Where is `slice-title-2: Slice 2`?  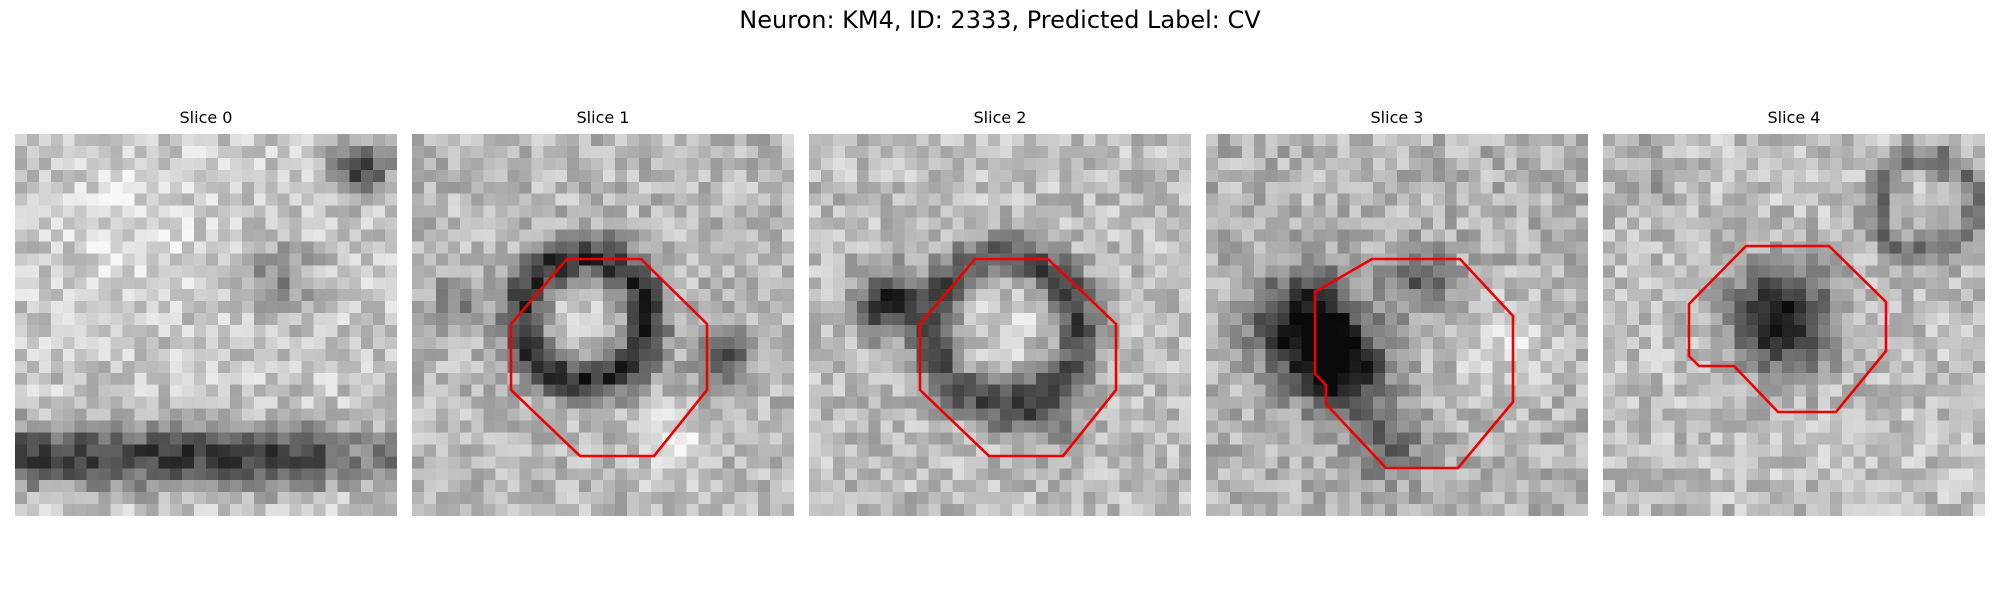
slice-title-2: Slice 2 is located at coordinates (1000, 117).